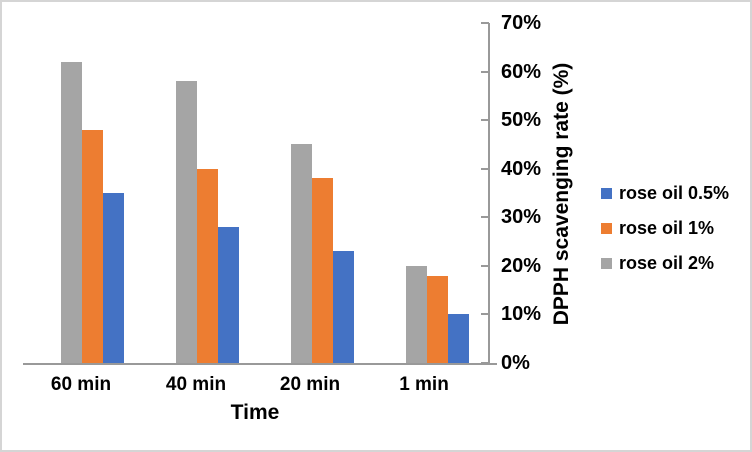  What do you see at coordinates (81, 384) in the screenshot?
I see `x-label-60-min: 60 min` at bounding box center [81, 384].